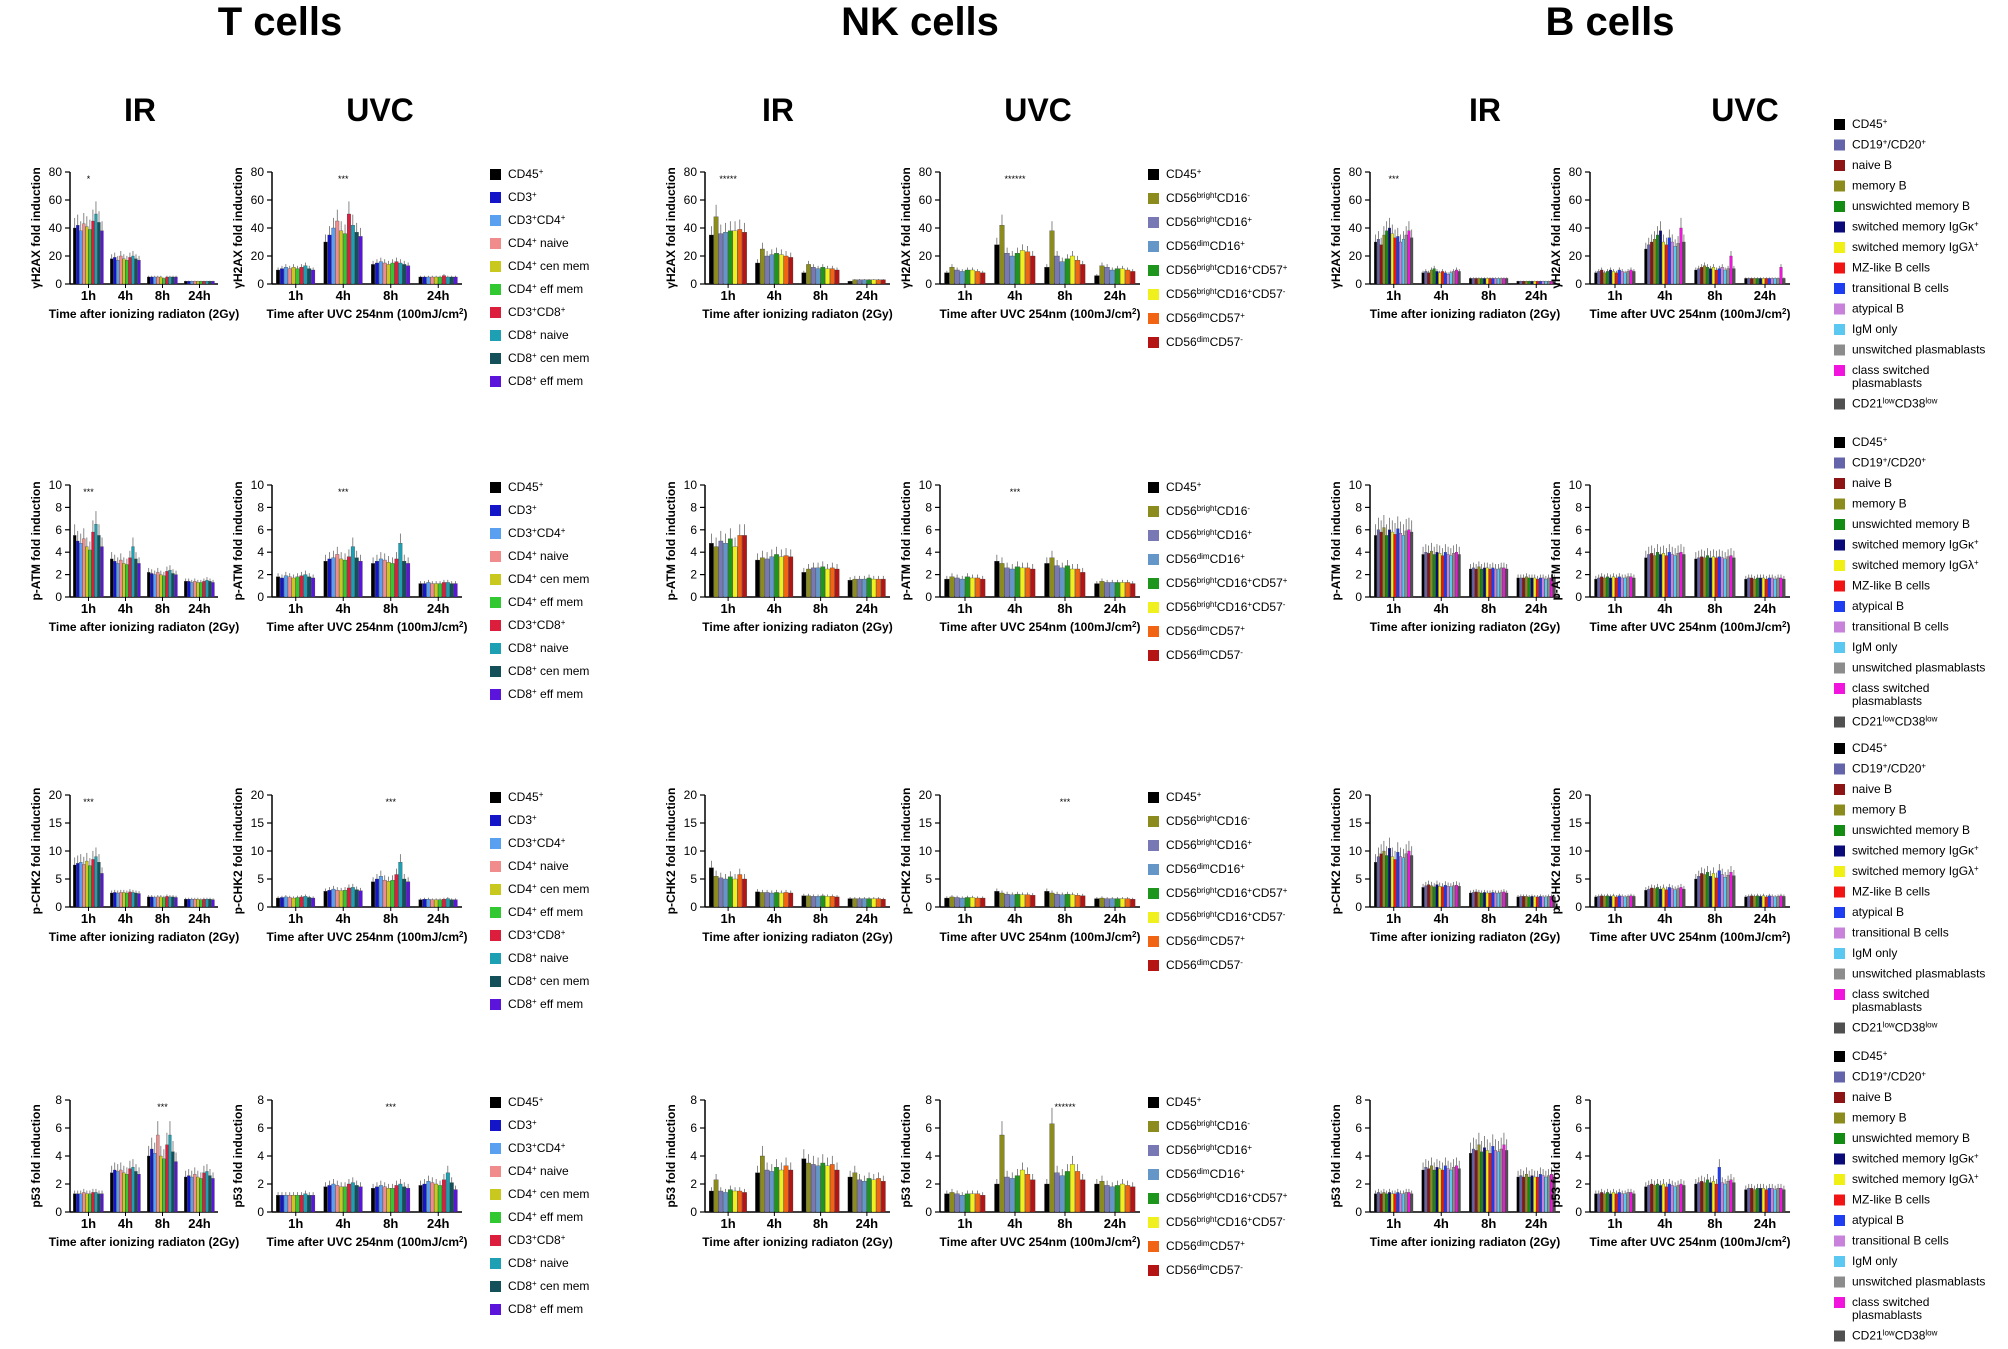  Describe the element at coordinates (774, 608) in the screenshot. I see `chart-nk-ir-patm-xtick-label: 4h` at that location.